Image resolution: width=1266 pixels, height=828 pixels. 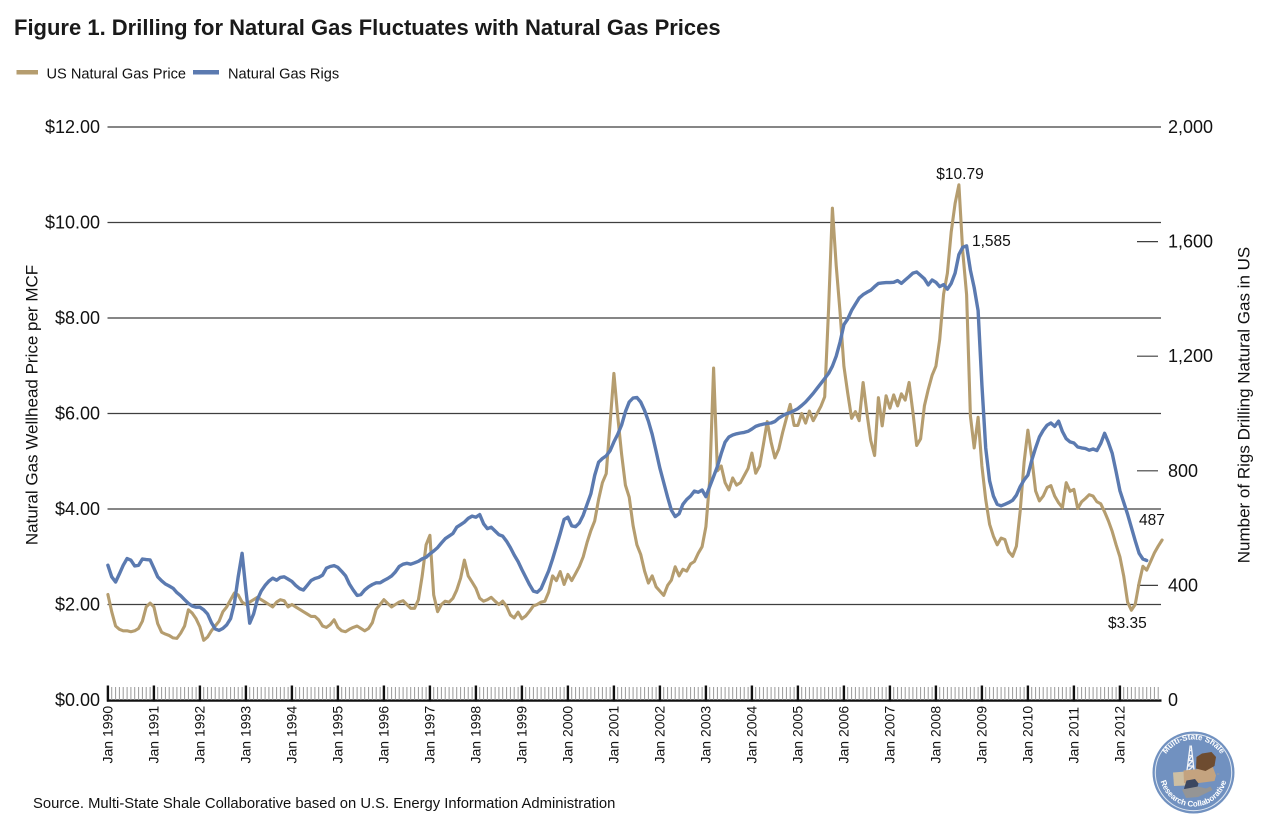 I want to click on svg-text: $4.00, so click(x=77, y=509).